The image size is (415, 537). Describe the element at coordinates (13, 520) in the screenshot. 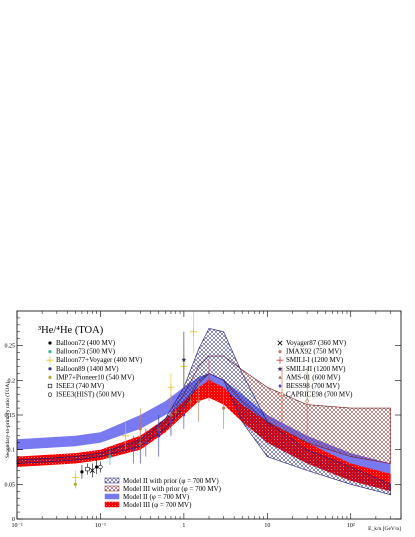

I see `y-tick-label: 0` at that location.